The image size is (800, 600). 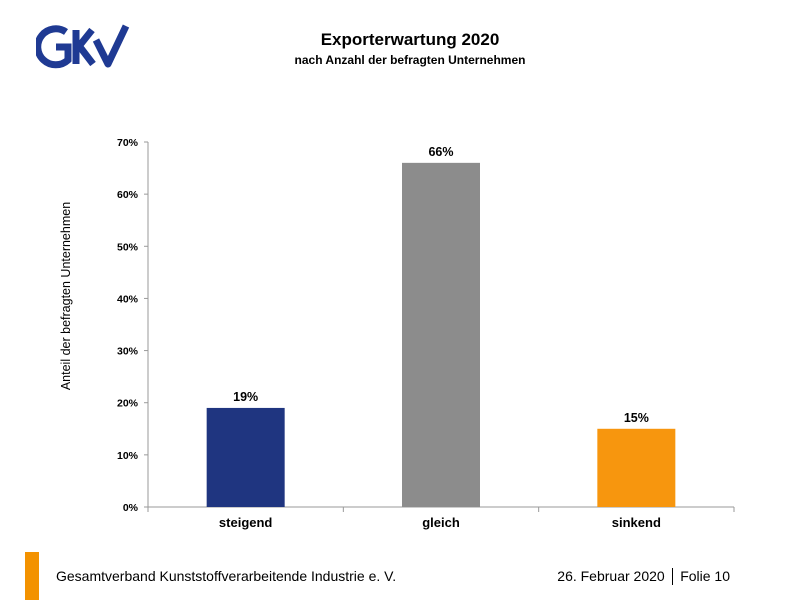 I want to click on y-tick-label: 0%, so click(x=131, y=508).